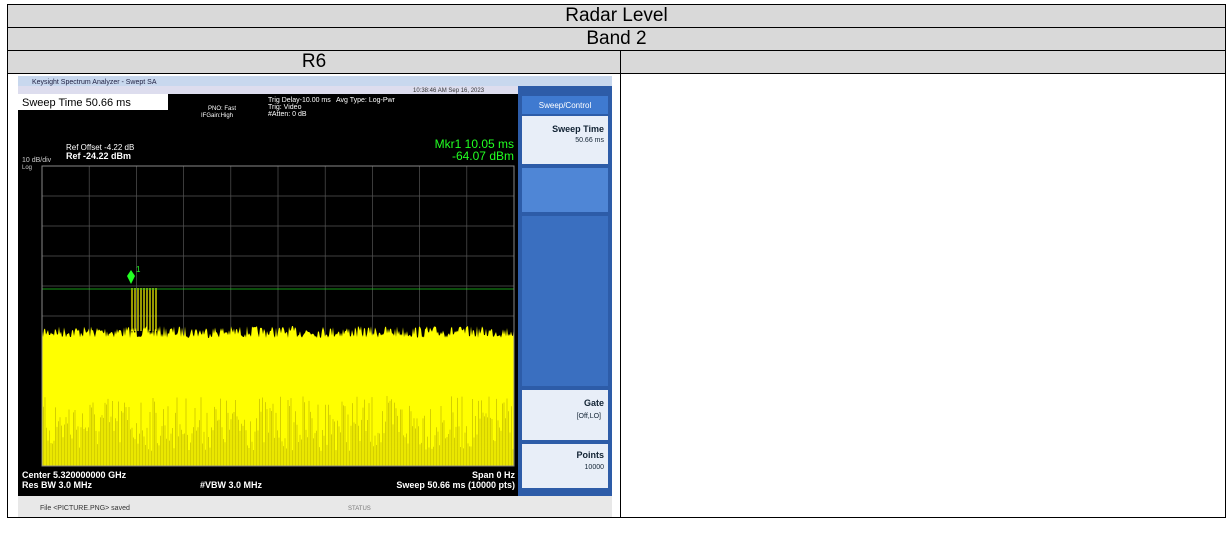 The image size is (1232, 542). What do you see at coordinates (589, 140) in the screenshot?
I see `softkey-value: 50.66 ms` at bounding box center [589, 140].